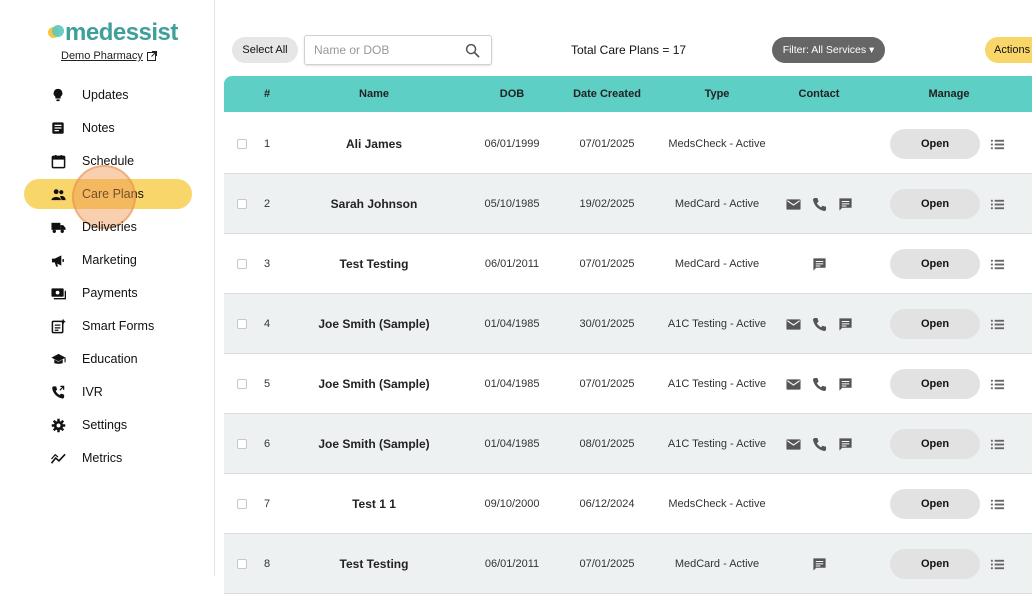 Image resolution: width=1032 pixels, height=594 pixels. Describe the element at coordinates (389, 50) in the screenshot. I see `search-input` at that location.